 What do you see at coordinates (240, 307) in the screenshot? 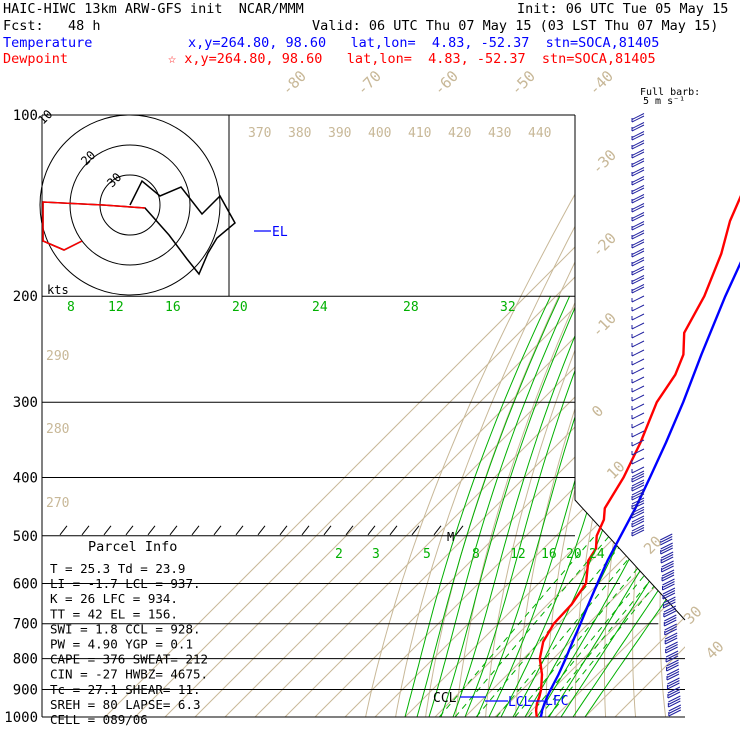
I see `mixing-ratio-label-upper: 20` at bounding box center [240, 307].